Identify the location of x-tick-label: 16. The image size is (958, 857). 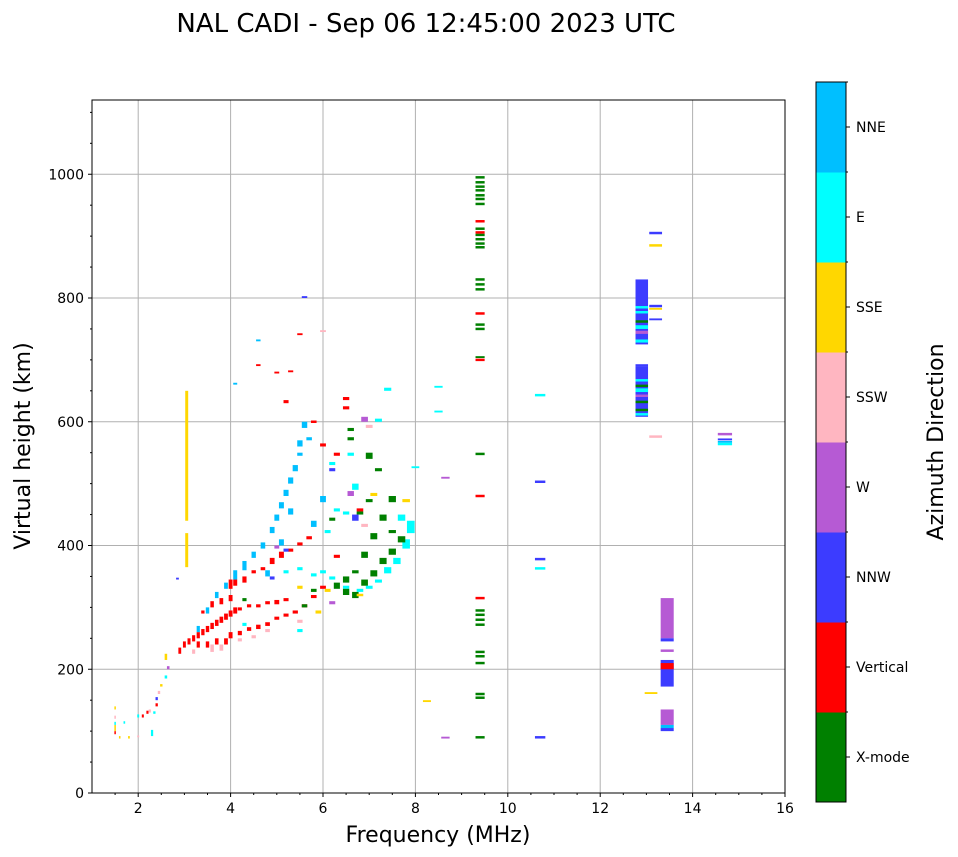
(785, 809).